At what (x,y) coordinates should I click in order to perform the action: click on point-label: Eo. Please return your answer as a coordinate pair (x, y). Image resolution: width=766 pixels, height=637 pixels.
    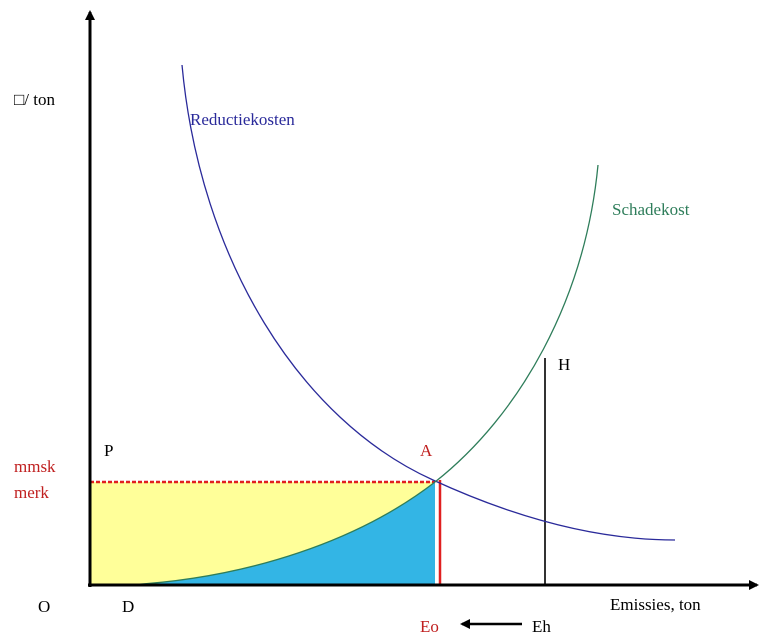
    Looking at the image, I should click on (429, 626).